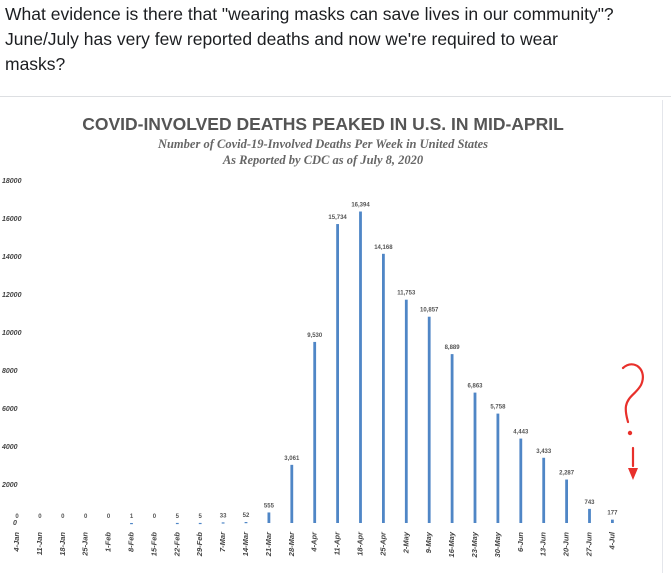 The height and width of the screenshot is (573, 671). I want to click on x-tick-label: 14-Mar, so click(245, 543).